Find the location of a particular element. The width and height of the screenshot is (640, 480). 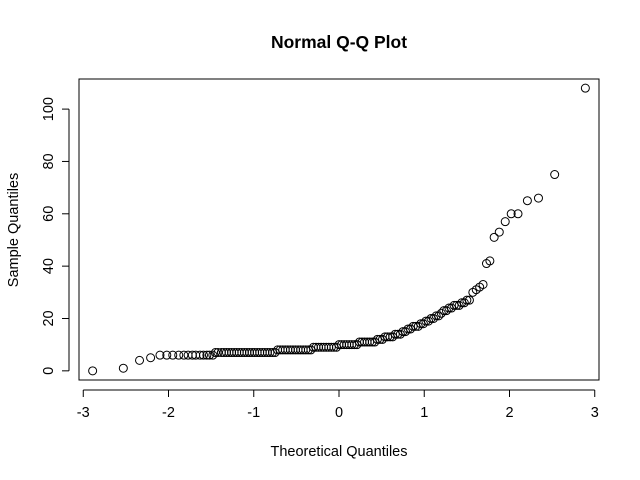

x-tick-label: -2 is located at coordinates (168, 413).